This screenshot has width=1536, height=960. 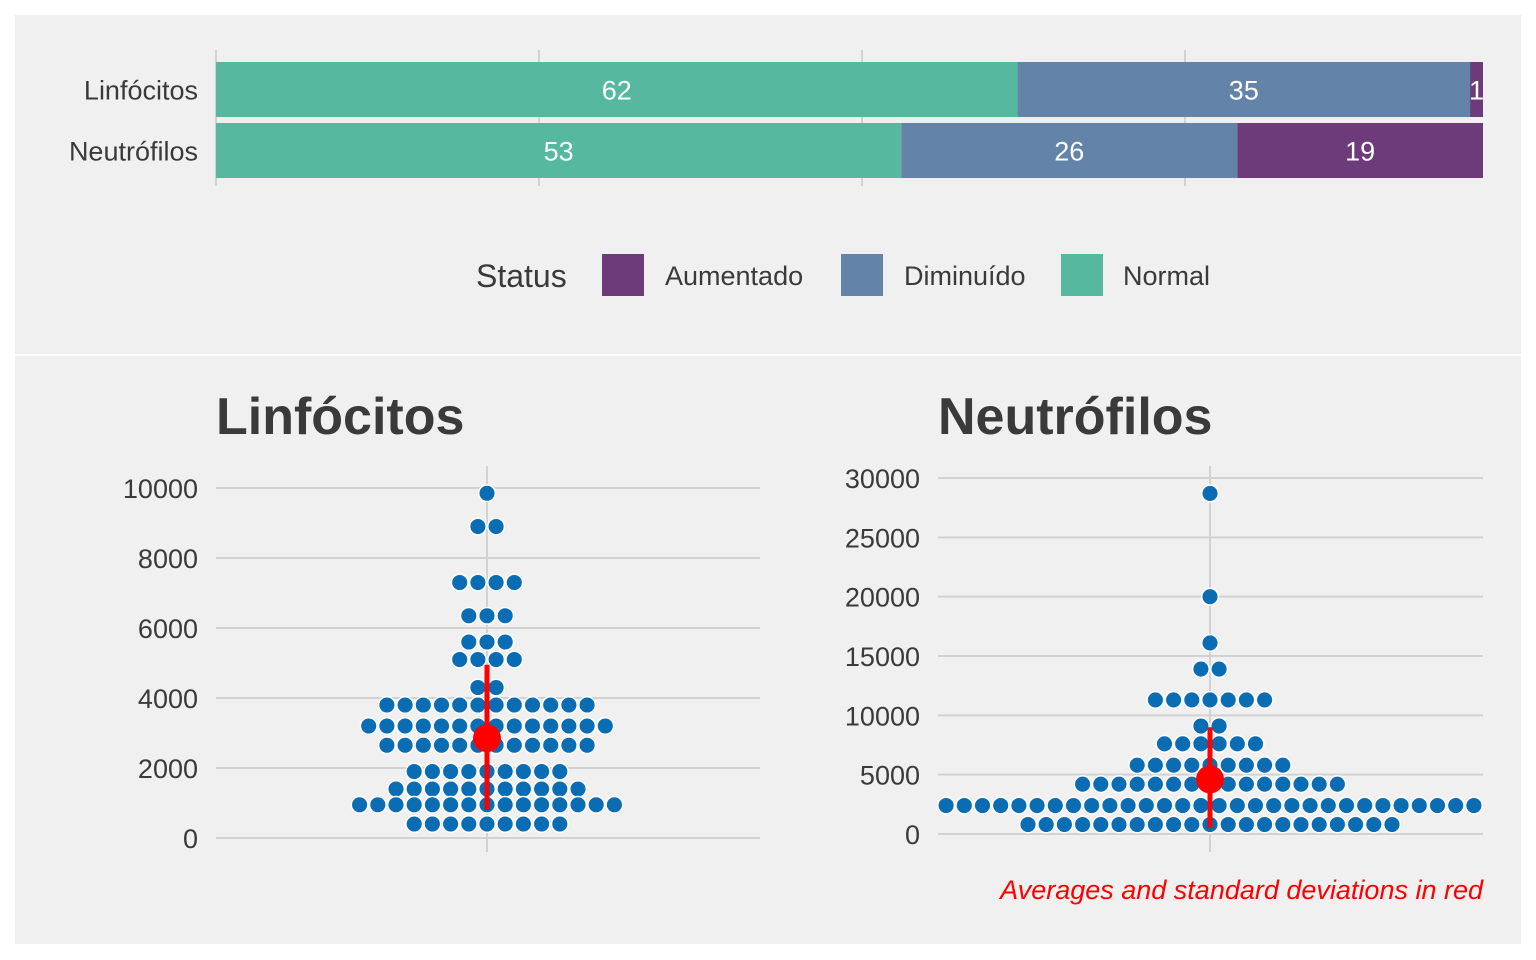 What do you see at coordinates (190, 839) in the screenshot?
I see `linfocitos-ytick-label-0: 0` at bounding box center [190, 839].